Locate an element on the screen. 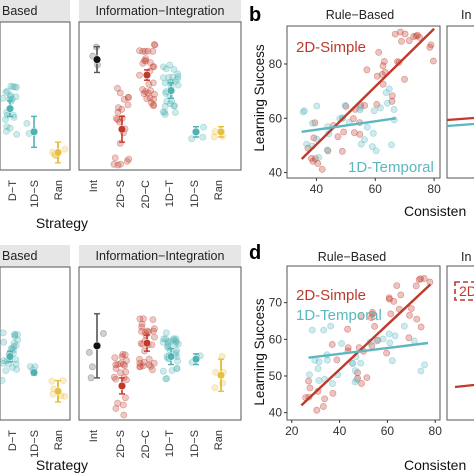 This screenshot has width=474, height=474. x-tick-top-left-2: 1D−S is located at coordinates (35, 194).